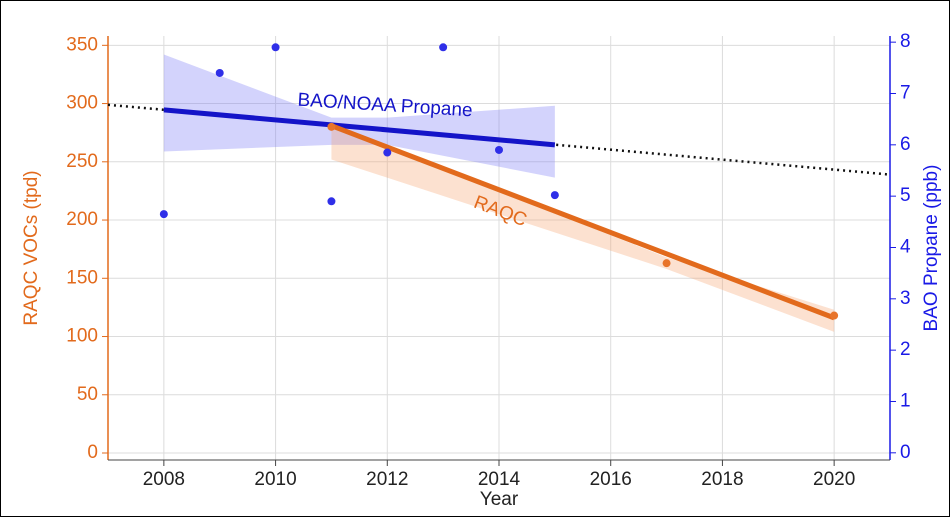  What do you see at coordinates (905, 93) in the screenshot?
I see `y2-tick-label: 7` at bounding box center [905, 93].